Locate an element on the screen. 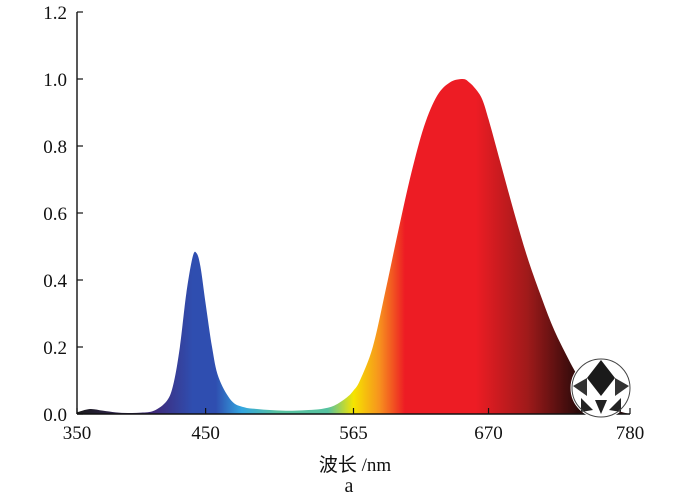 The height and width of the screenshot is (497, 678). y-axis-ticks: 0.0 0.2 0.4 0.6 0.8 1.0 1.2 is located at coordinates (63, 214).